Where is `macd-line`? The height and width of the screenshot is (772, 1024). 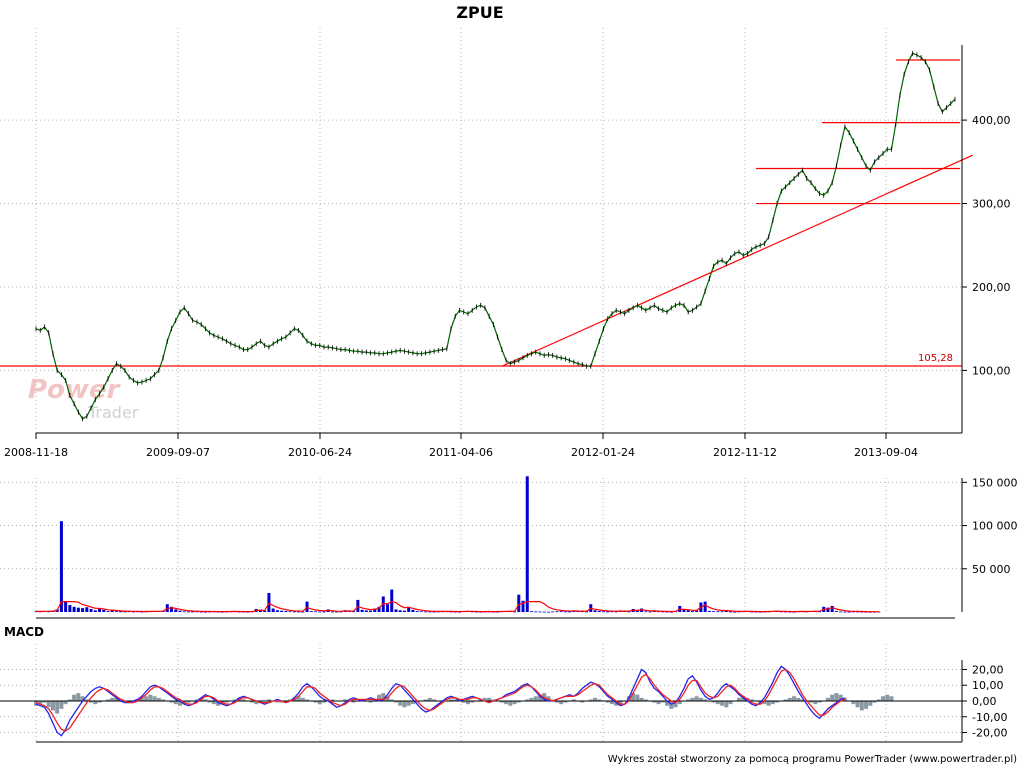
macd-line is located at coordinates (440, 701).